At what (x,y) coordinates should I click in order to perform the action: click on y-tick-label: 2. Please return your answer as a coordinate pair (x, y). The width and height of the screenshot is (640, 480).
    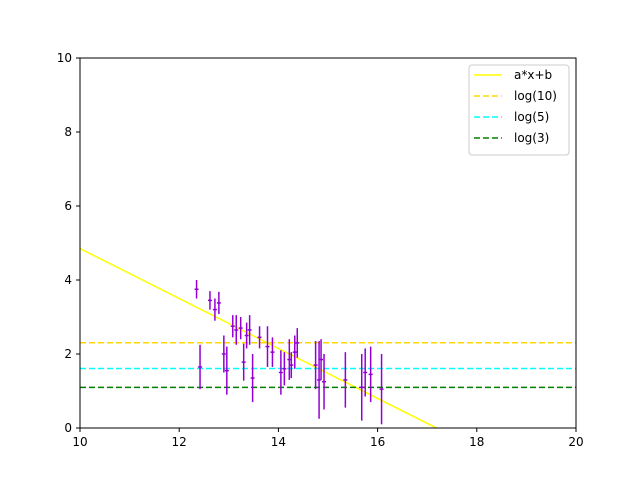
    Looking at the image, I should click on (68, 354).